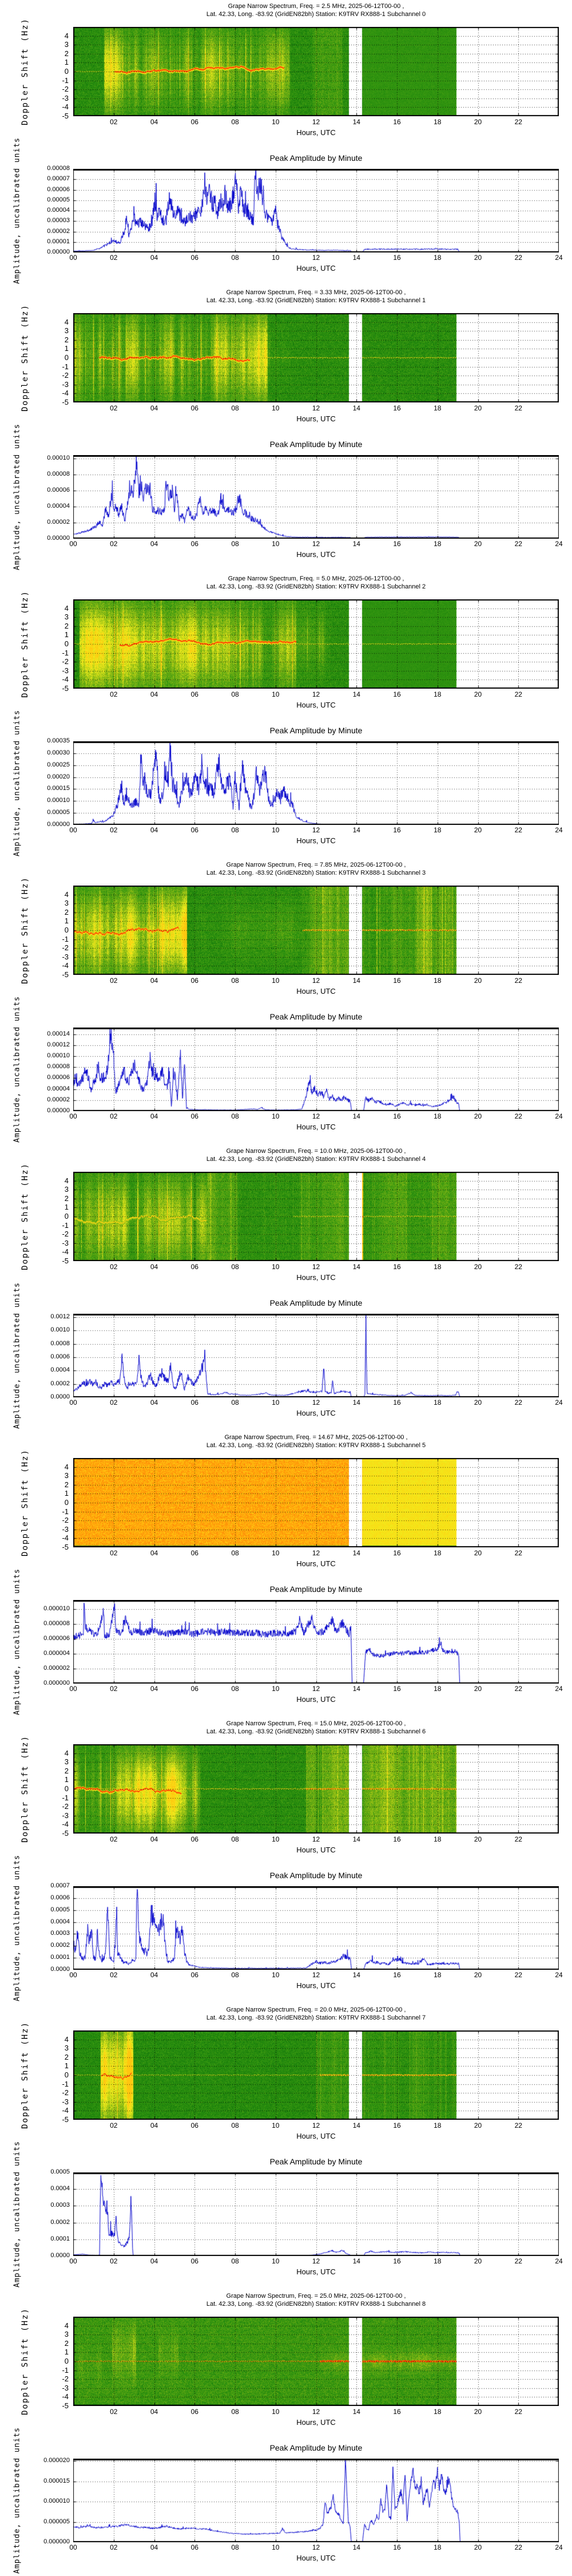 The height and width of the screenshot is (2576, 572). I want to click on spectrogram-y-tick-label: 2, so click(66, 2343).